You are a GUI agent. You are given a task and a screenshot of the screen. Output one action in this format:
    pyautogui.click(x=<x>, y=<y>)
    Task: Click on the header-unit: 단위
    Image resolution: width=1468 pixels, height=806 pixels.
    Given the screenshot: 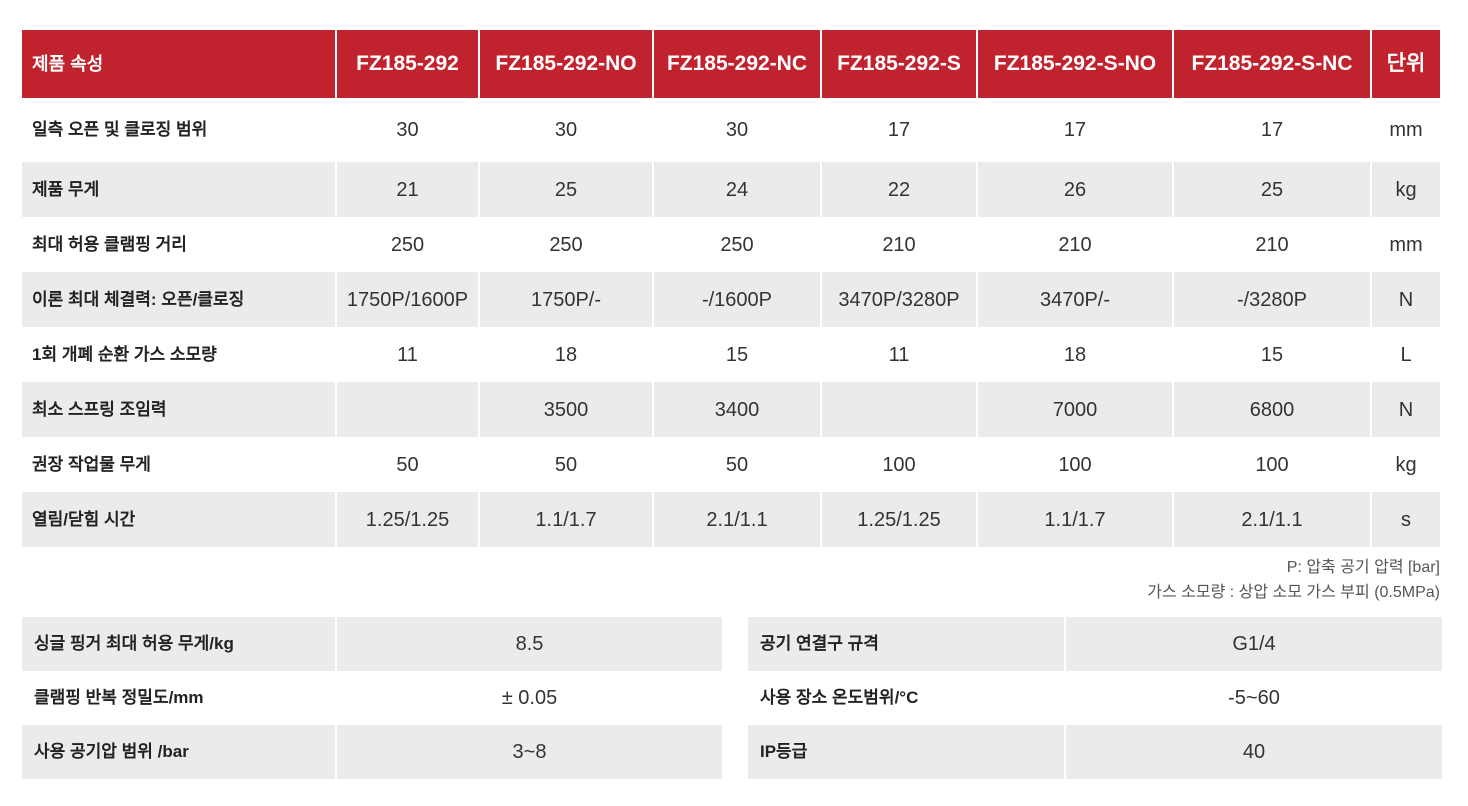 What is the action you would take?
    pyautogui.click(x=1406, y=64)
    